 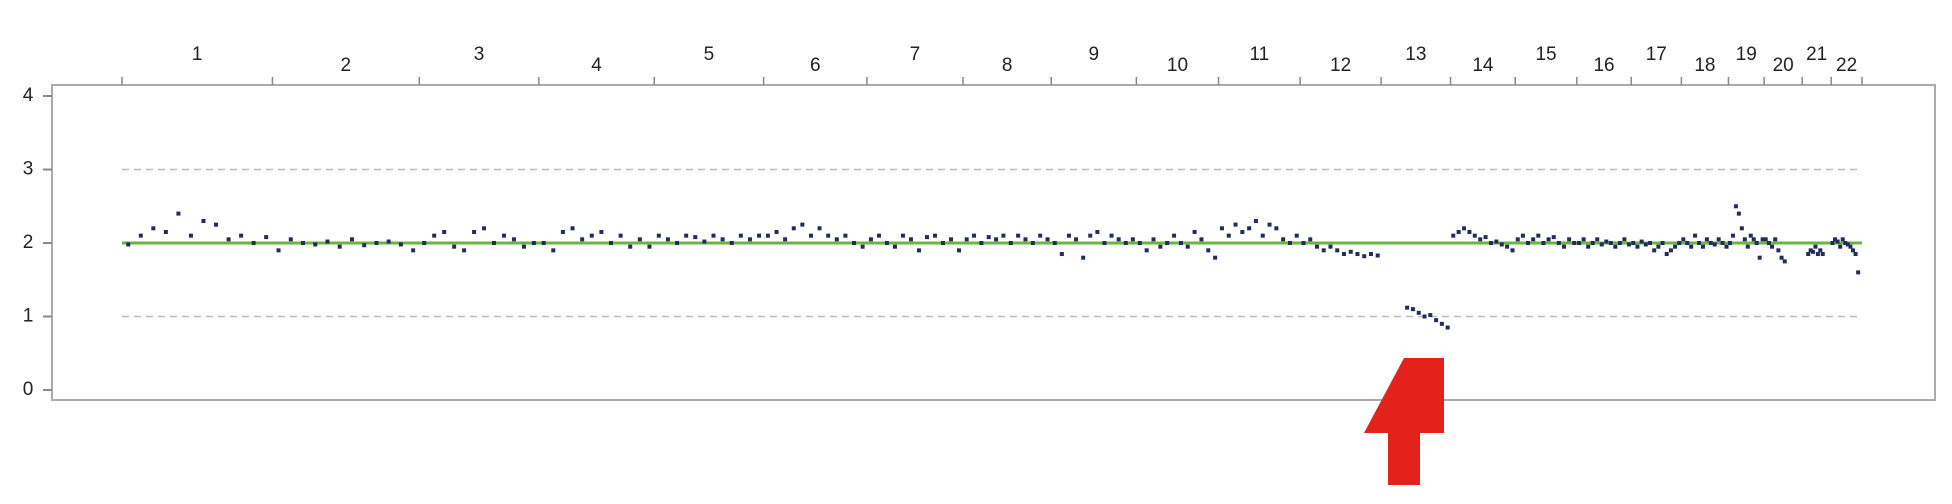 What do you see at coordinates (1603, 65) in the screenshot?
I see `chromosome-label: 16` at bounding box center [1603, 65].